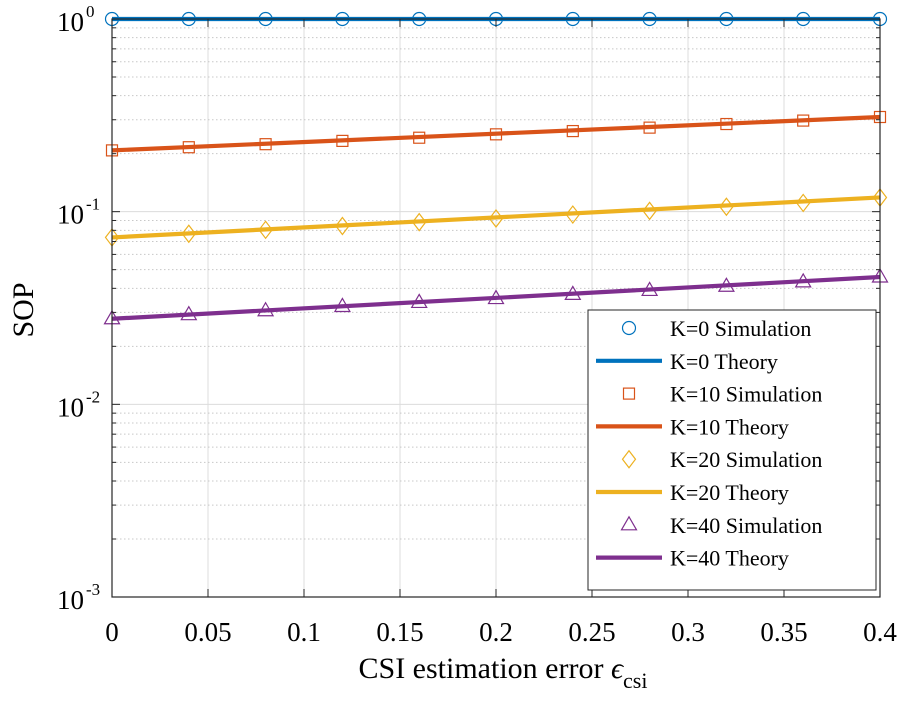  Describe the element at coordinates (496, 632) in the screenshot. I see `x-tick-label: 0.2` at that location.